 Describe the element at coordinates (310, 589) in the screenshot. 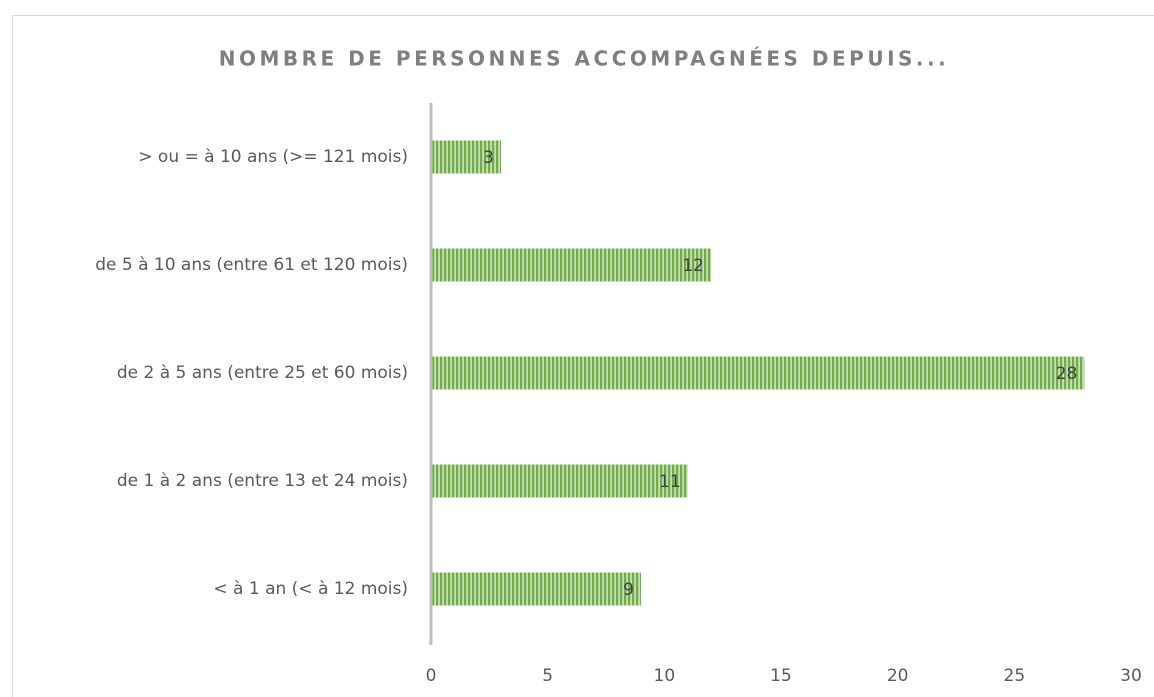

I see `y-tick-label: < à 1 an (< à 12 mois)` at that location.